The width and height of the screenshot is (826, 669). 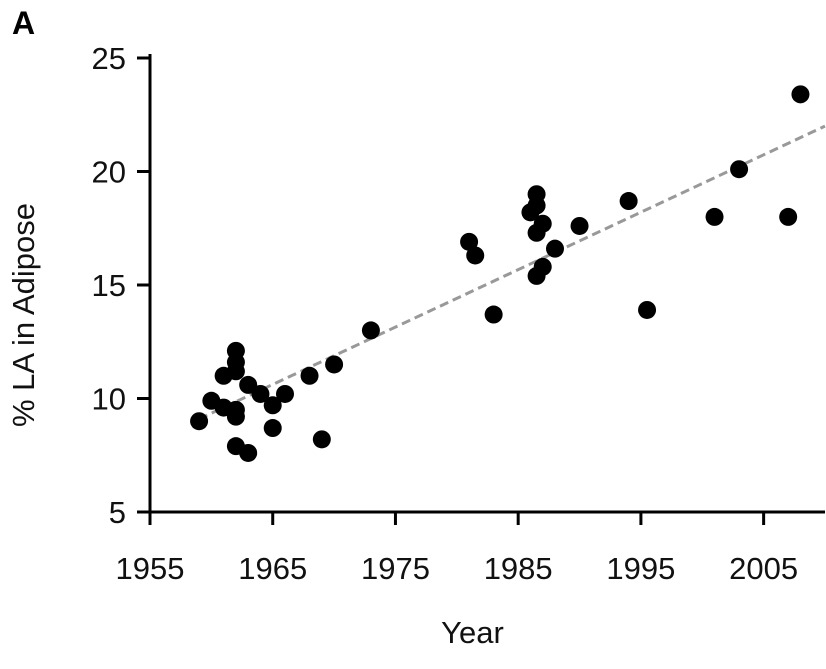 I want to click on x-axis-title: Year, so click(x=472, y=632).